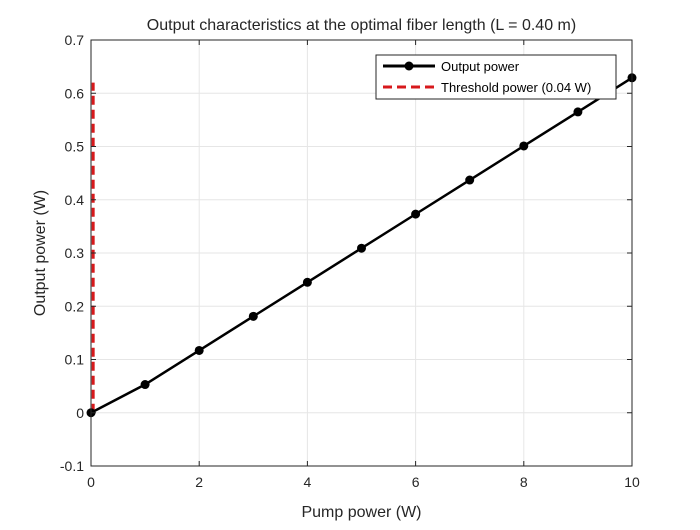 The height and width of the screenshot is (530, 700). What do you see at coordinates (516, 87) in the screenshot?
I see `legend-entry-threshold-power: Threshold power (0.04 W)` at bounding box center [516, 87].